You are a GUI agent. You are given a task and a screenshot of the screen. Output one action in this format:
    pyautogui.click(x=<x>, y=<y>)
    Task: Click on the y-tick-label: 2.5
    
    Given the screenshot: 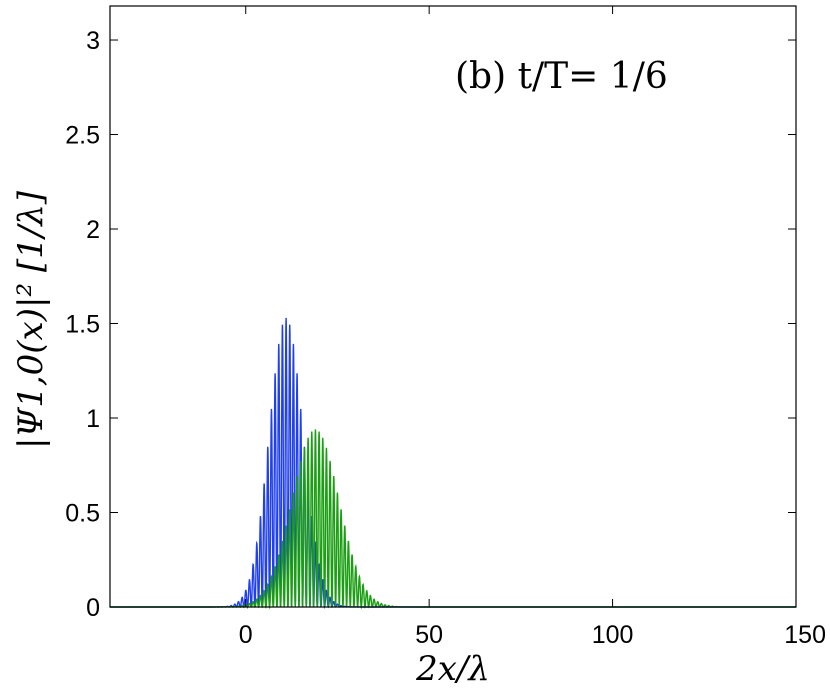 What is the action you would take?
    pyautogui.click(x=82, y=136)
    